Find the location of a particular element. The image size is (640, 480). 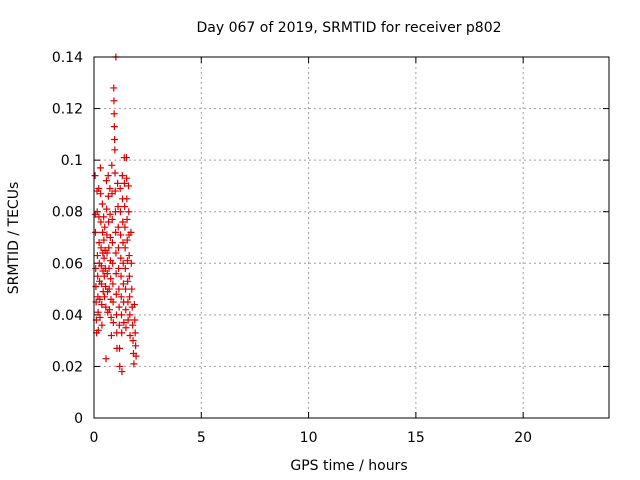

x-tick-label: 15 is located at coordinates (416, 438).